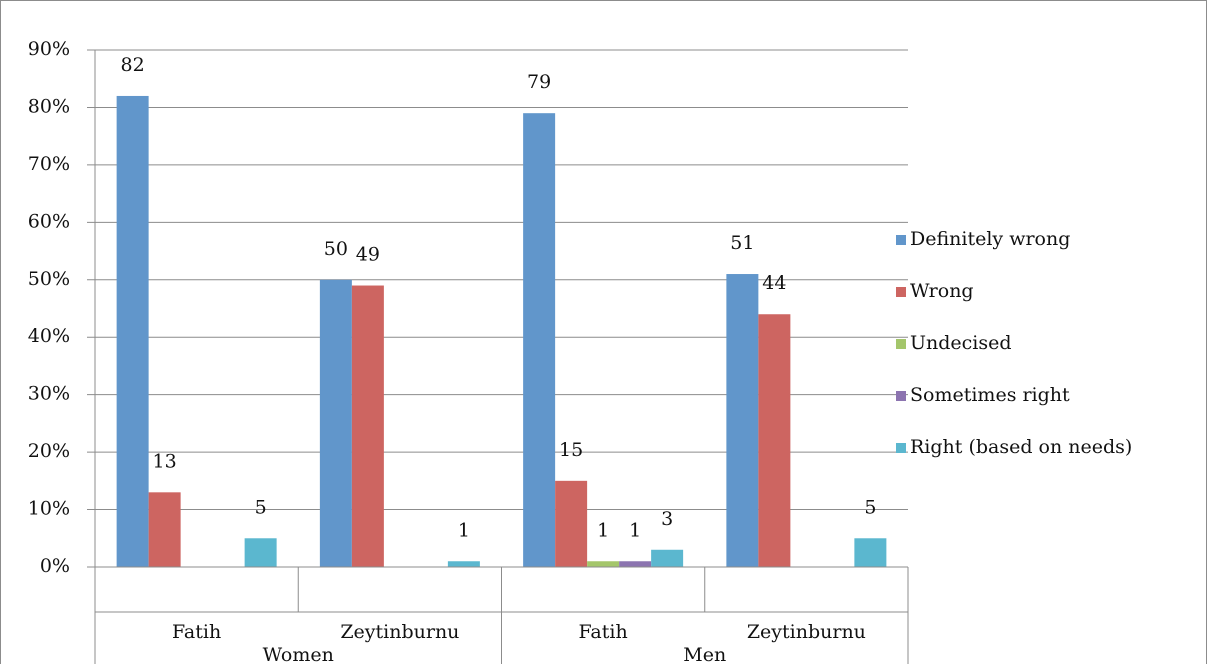 Image resolution: width=1208 pixels, height=664 pixels. I want to click on data-label: 79, so click(539, 82).